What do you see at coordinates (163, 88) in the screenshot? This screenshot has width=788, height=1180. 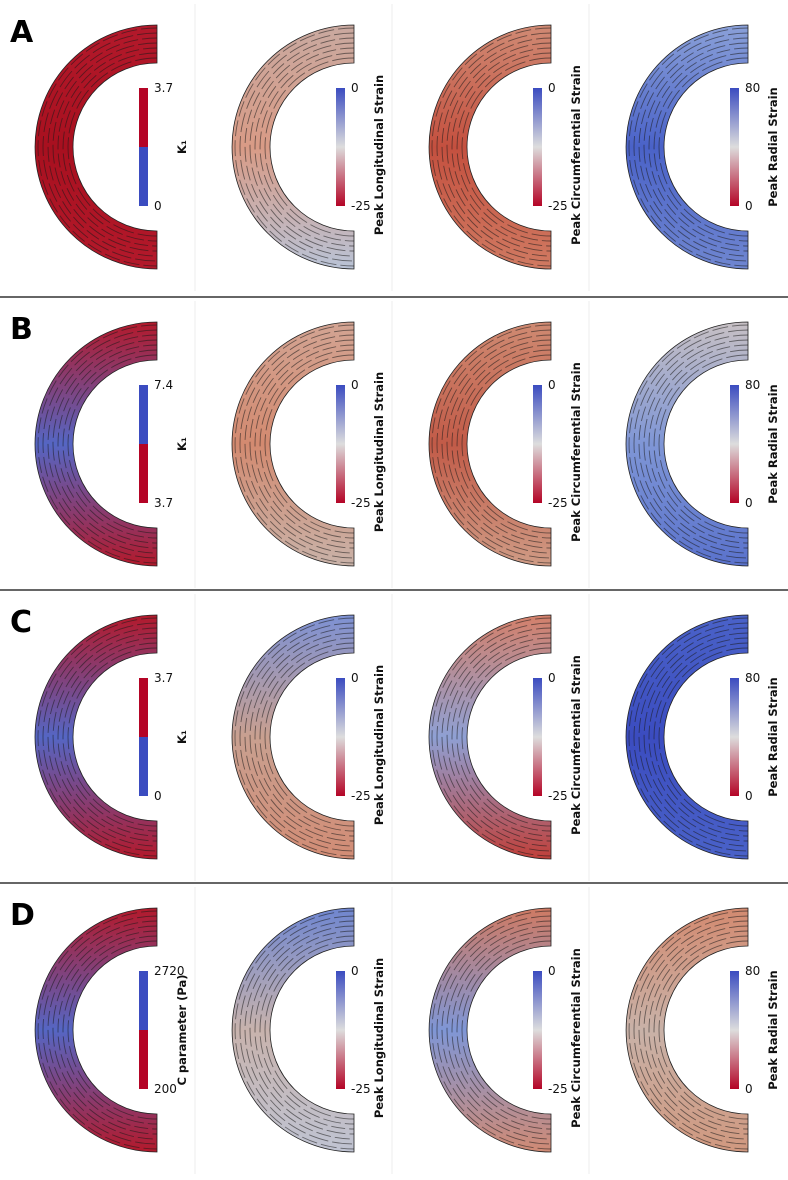 I see `colorbar-max: 3.7` at bounding box center [163, 88].